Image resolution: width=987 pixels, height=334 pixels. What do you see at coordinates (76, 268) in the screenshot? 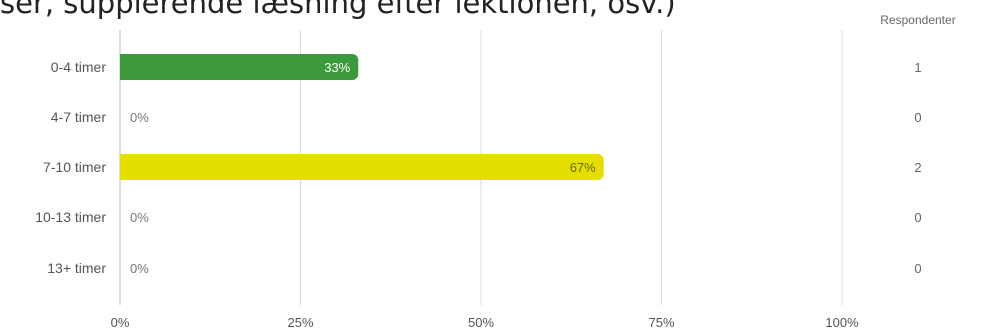
I see `category-label: 13+ timer` at bounding box center [76, 268].